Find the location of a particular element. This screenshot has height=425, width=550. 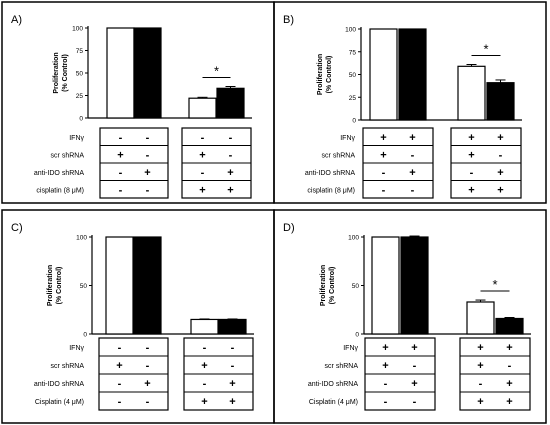

significance-marker: * is located at coordinates (216, 71).